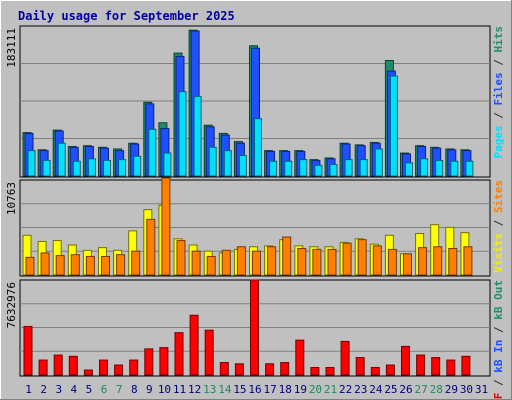 This screenshot has width=512, height=400. I want to click on legend-part-0: kB F, so click(498, 396).